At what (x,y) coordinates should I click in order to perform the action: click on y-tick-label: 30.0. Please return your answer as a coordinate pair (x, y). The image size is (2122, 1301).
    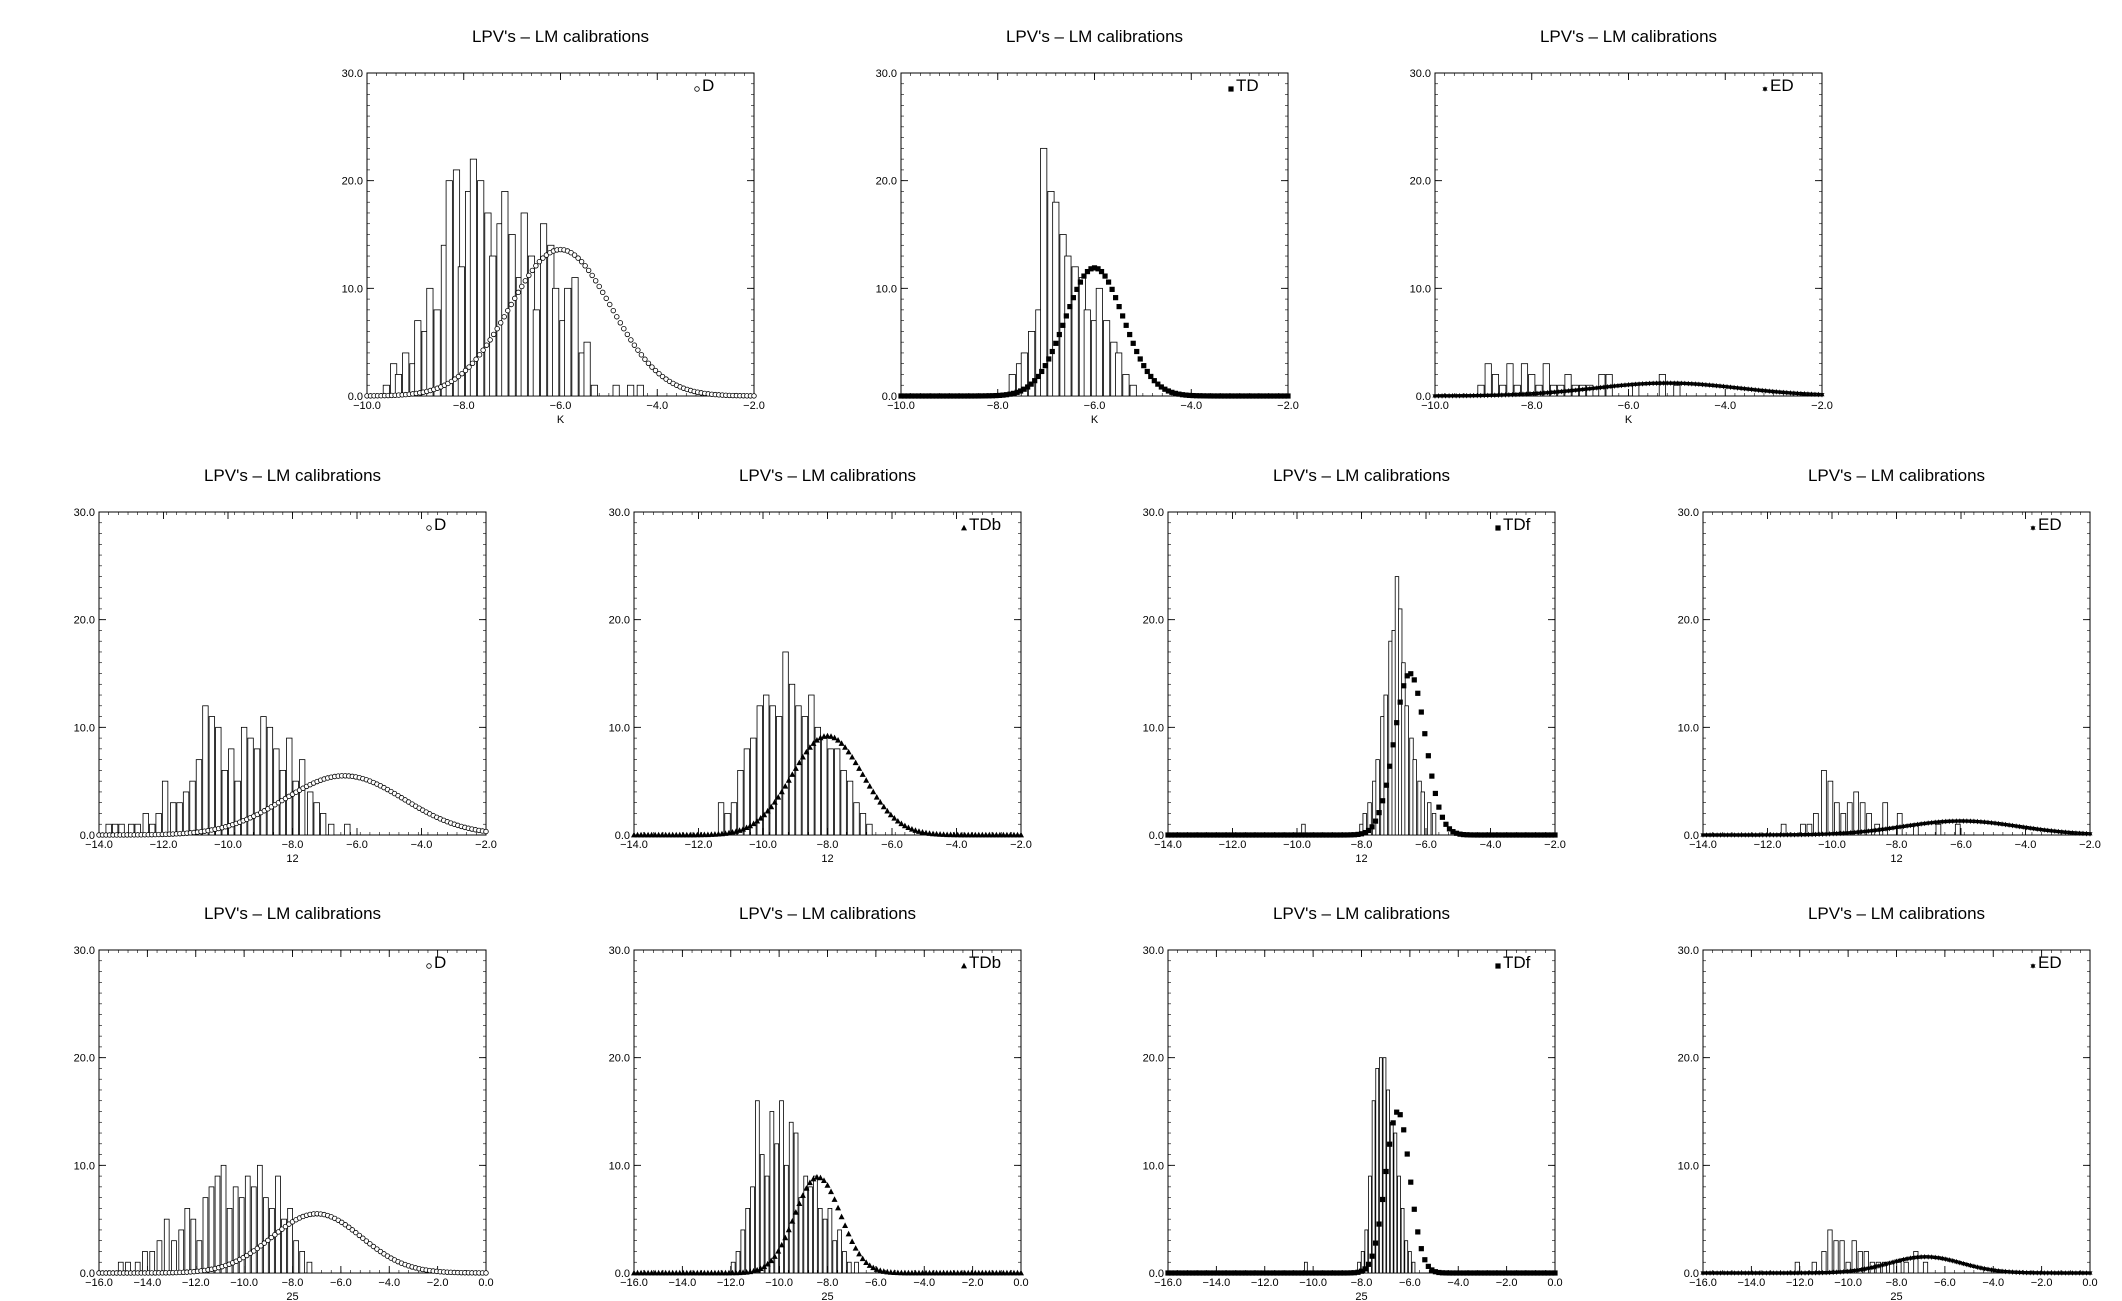
    Looking at the image, I should click on (619, 951).